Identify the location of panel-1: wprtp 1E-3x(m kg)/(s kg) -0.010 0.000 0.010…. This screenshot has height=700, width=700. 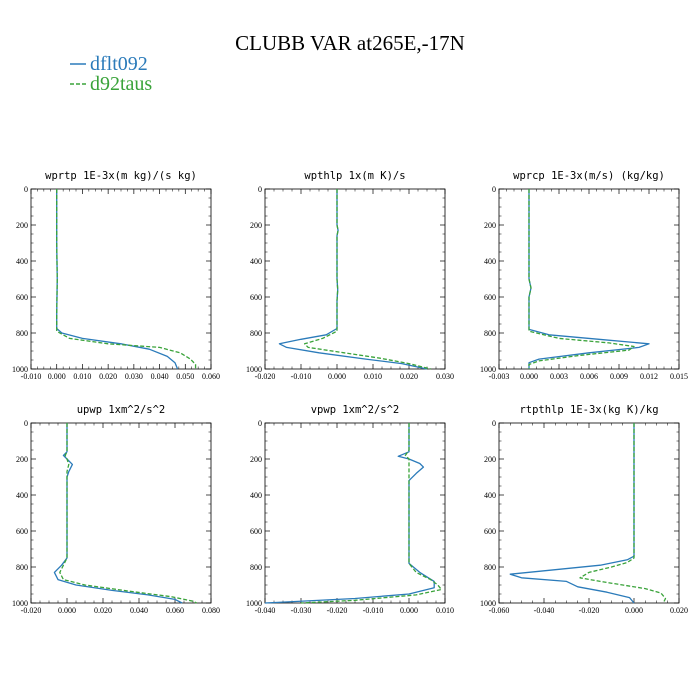
(116, 275).